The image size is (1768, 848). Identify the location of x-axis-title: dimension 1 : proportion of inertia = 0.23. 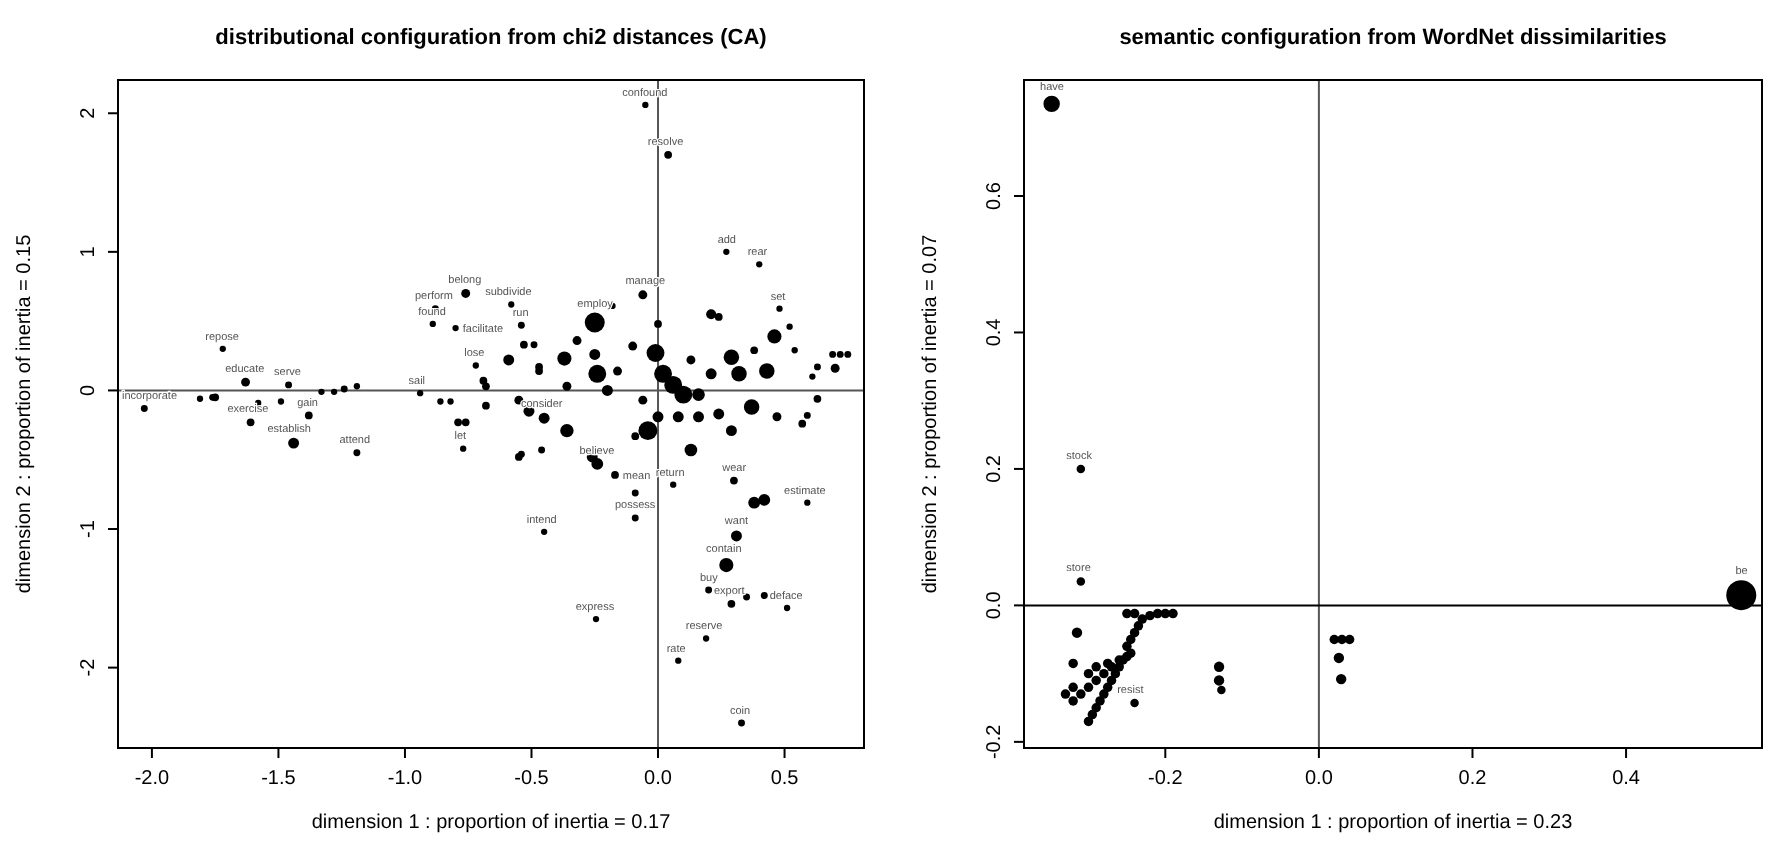
(1393, 823).